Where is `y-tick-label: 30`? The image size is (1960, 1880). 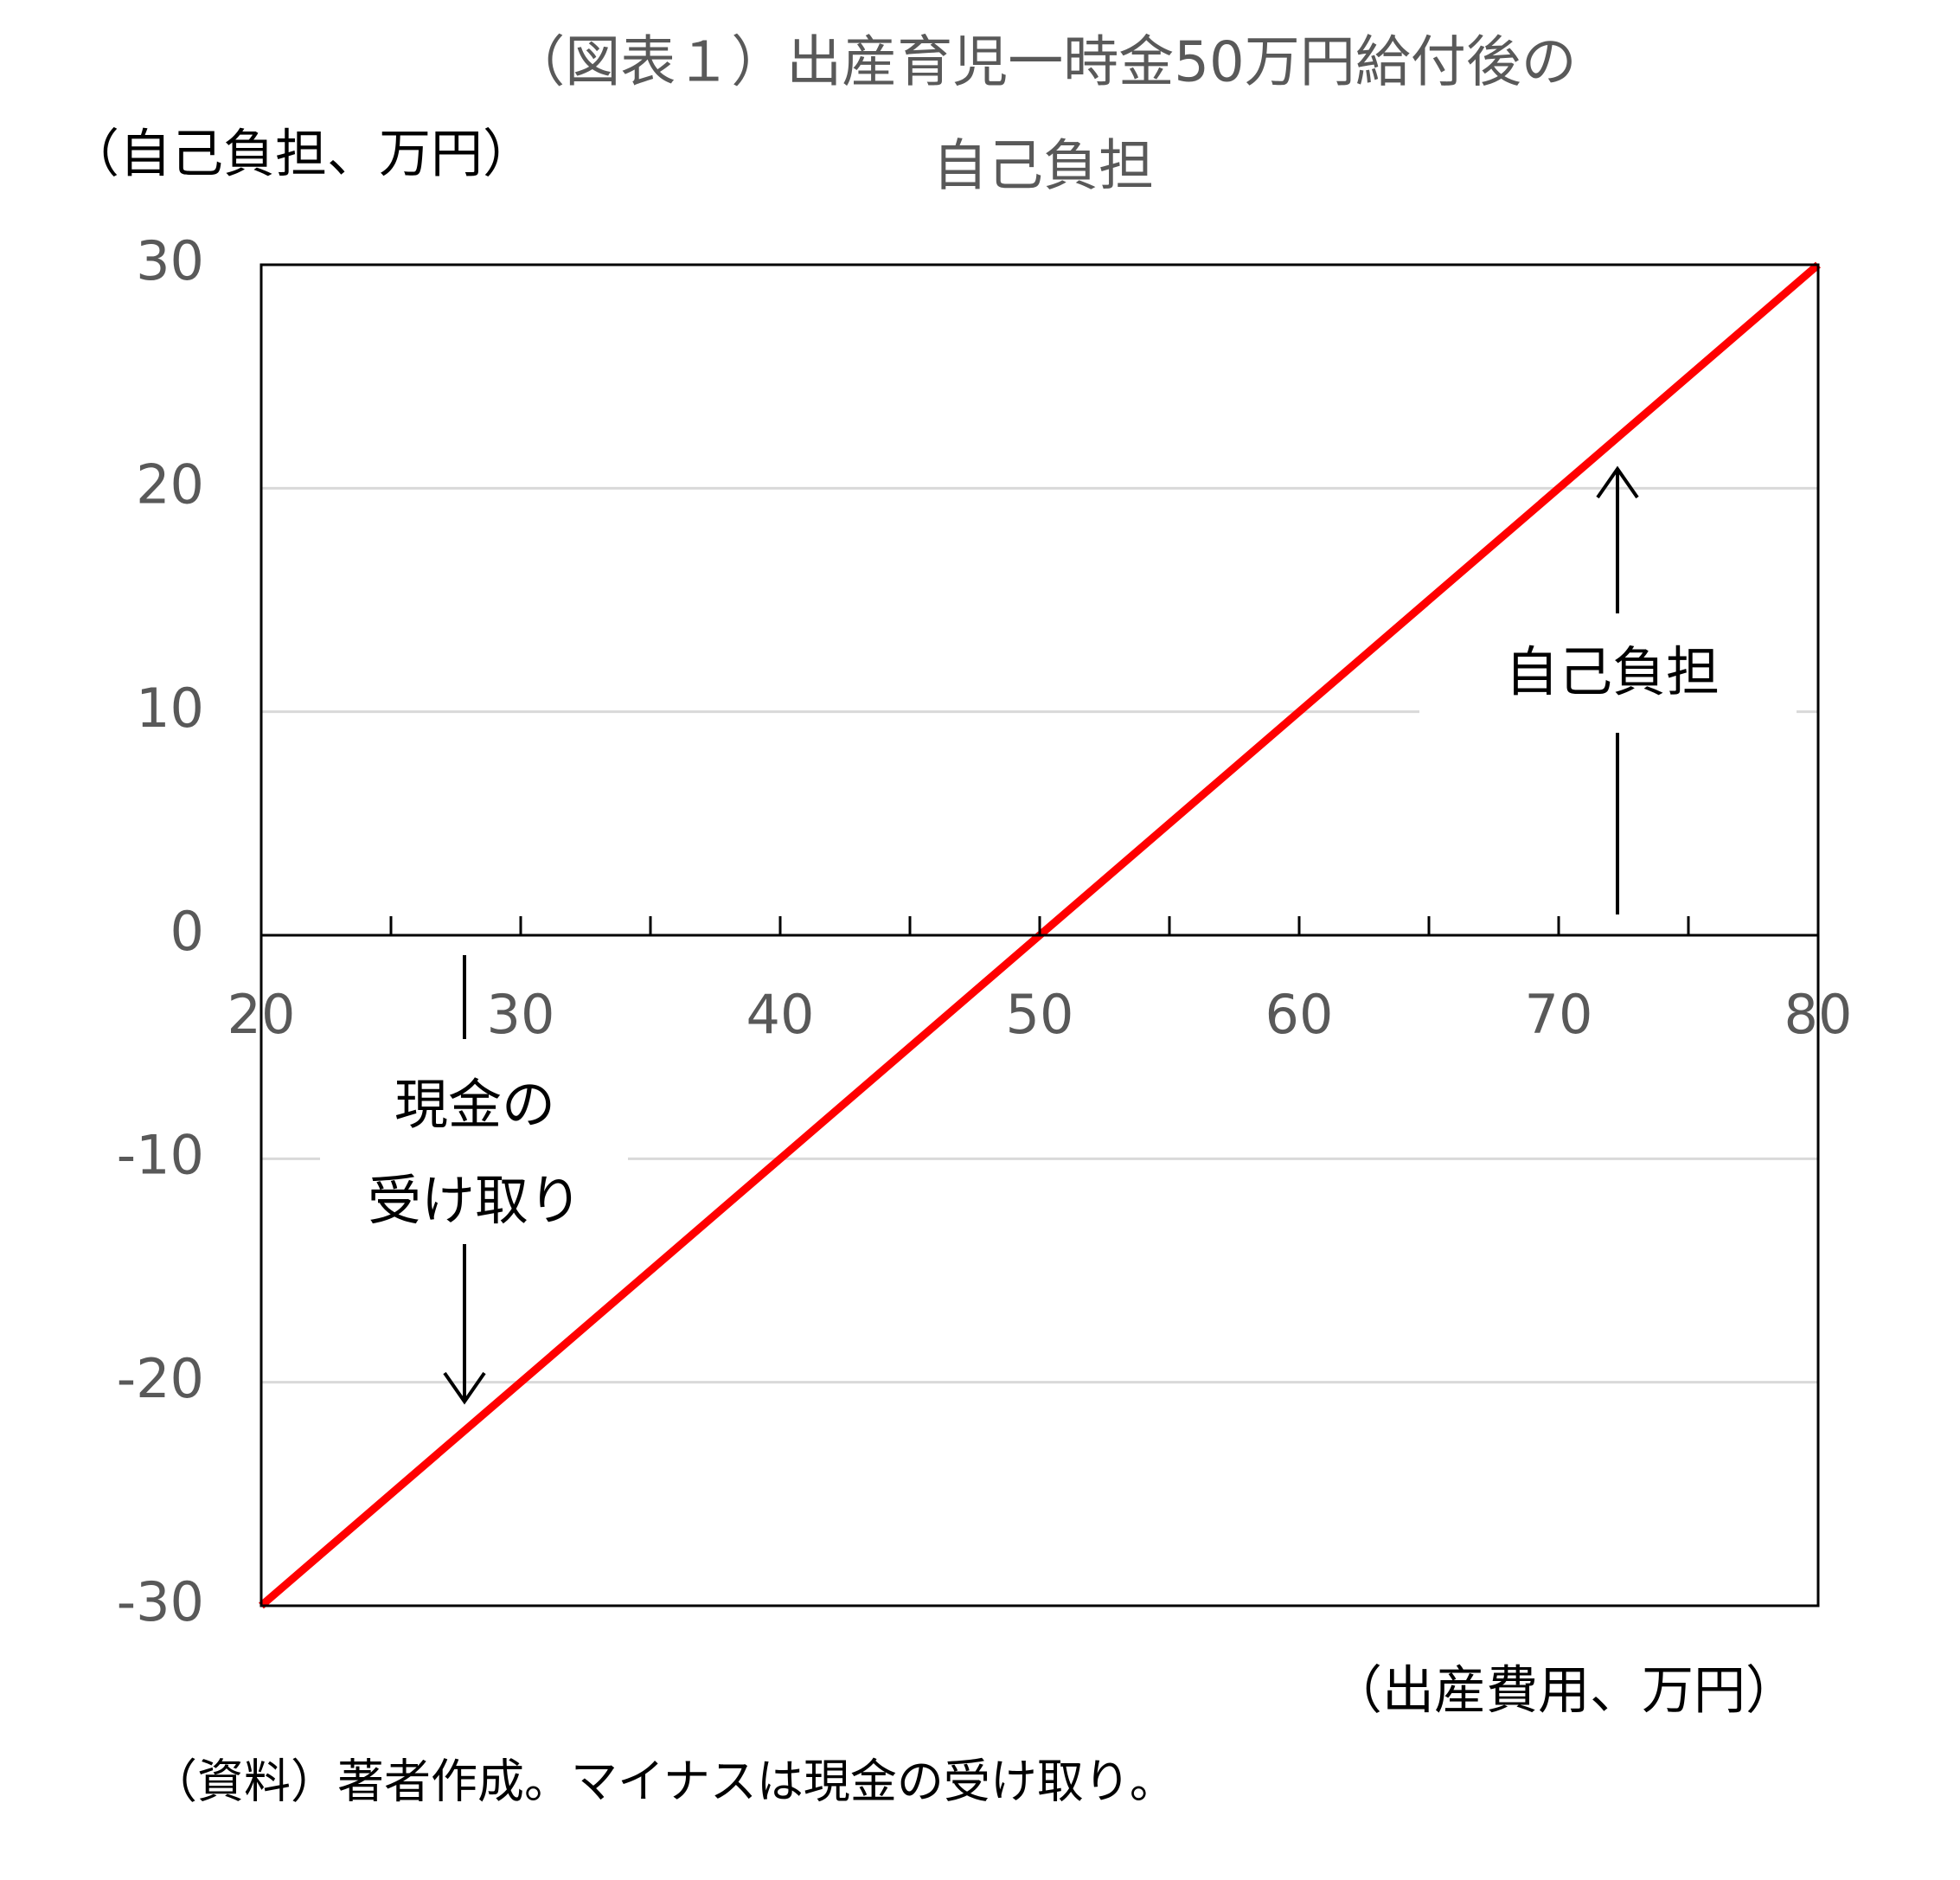 y-tick-label: 30 is located at coordinates (170, 260).